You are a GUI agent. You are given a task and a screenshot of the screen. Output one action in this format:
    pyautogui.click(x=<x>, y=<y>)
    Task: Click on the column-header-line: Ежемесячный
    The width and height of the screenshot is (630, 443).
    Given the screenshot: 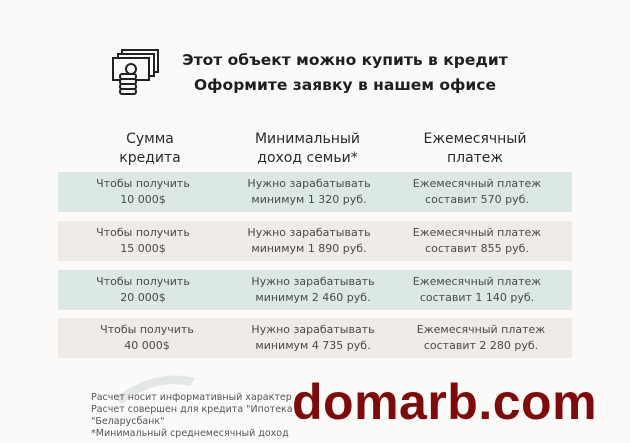 What is the action you would take?
    pyautogui.click(x=475, y=139)
    